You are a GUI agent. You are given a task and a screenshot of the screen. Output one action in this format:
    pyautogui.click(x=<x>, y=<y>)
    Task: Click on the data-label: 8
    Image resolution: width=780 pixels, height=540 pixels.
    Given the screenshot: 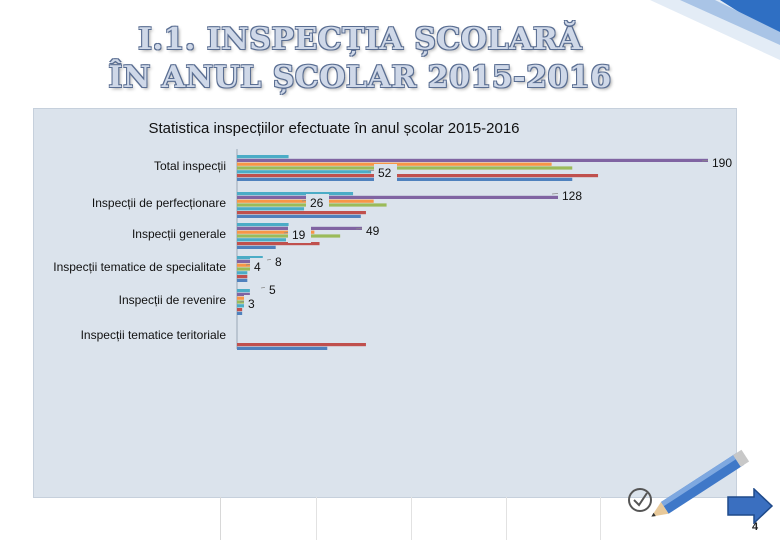 What is the action you would take?
    pyautogui.click(x=278, y=262)
    